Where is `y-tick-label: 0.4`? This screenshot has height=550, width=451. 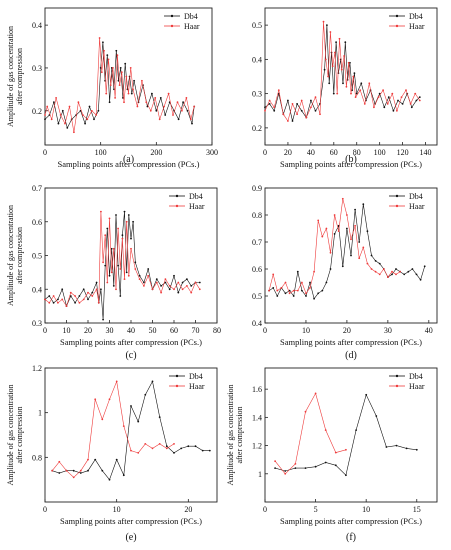
y-tick-label: 0.4 is located at coordinates (257, 59).